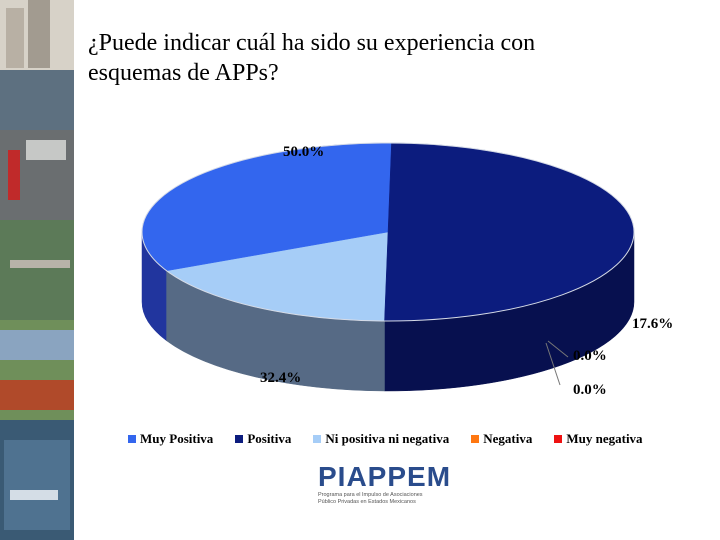  I want to click on data-label-positiva: 50.0%, so click(303, 152).